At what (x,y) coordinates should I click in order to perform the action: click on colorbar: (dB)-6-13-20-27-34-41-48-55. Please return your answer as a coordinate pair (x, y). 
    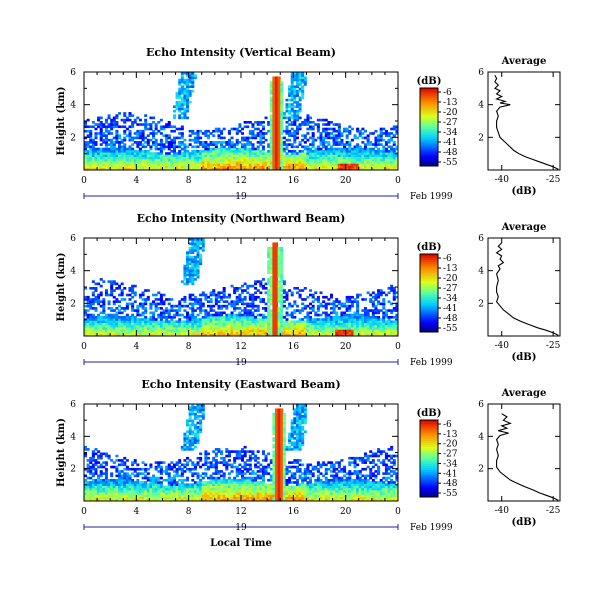
    Looking at the image, I should click on (437, 122).